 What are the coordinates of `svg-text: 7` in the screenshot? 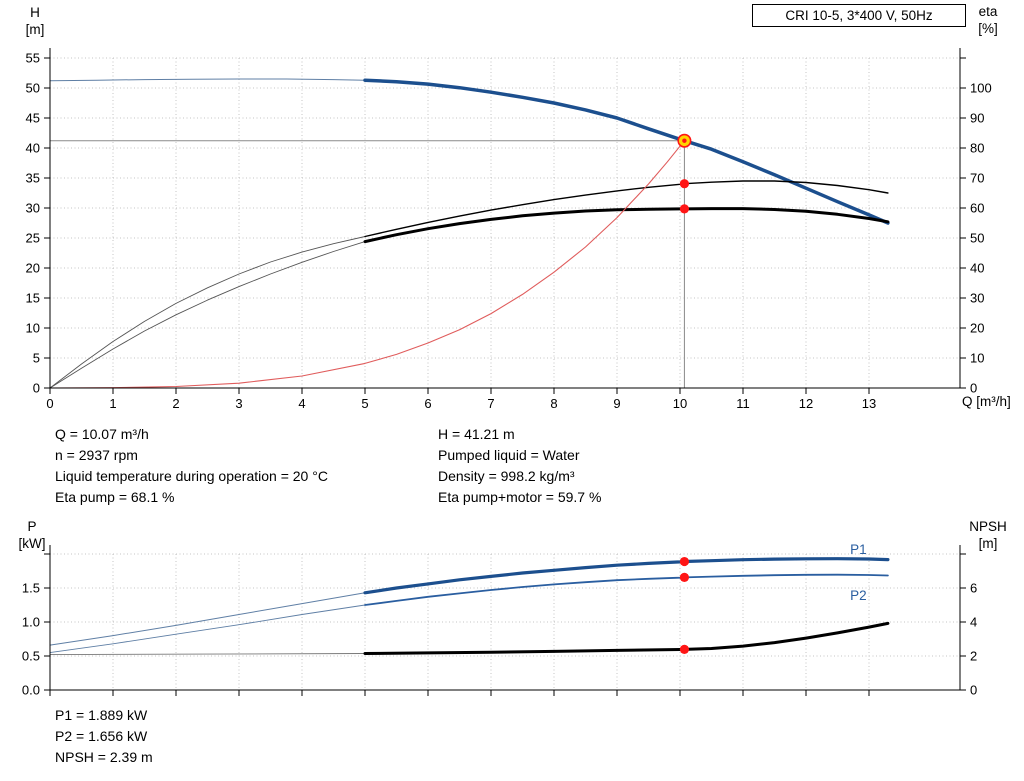 It's located at (490, 403).